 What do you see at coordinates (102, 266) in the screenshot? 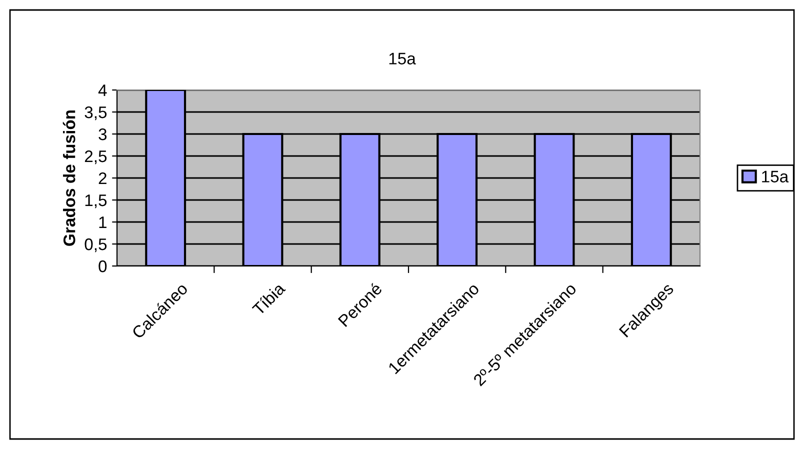
I see `y-tick-label: 0` at bounding box center [102, 266].